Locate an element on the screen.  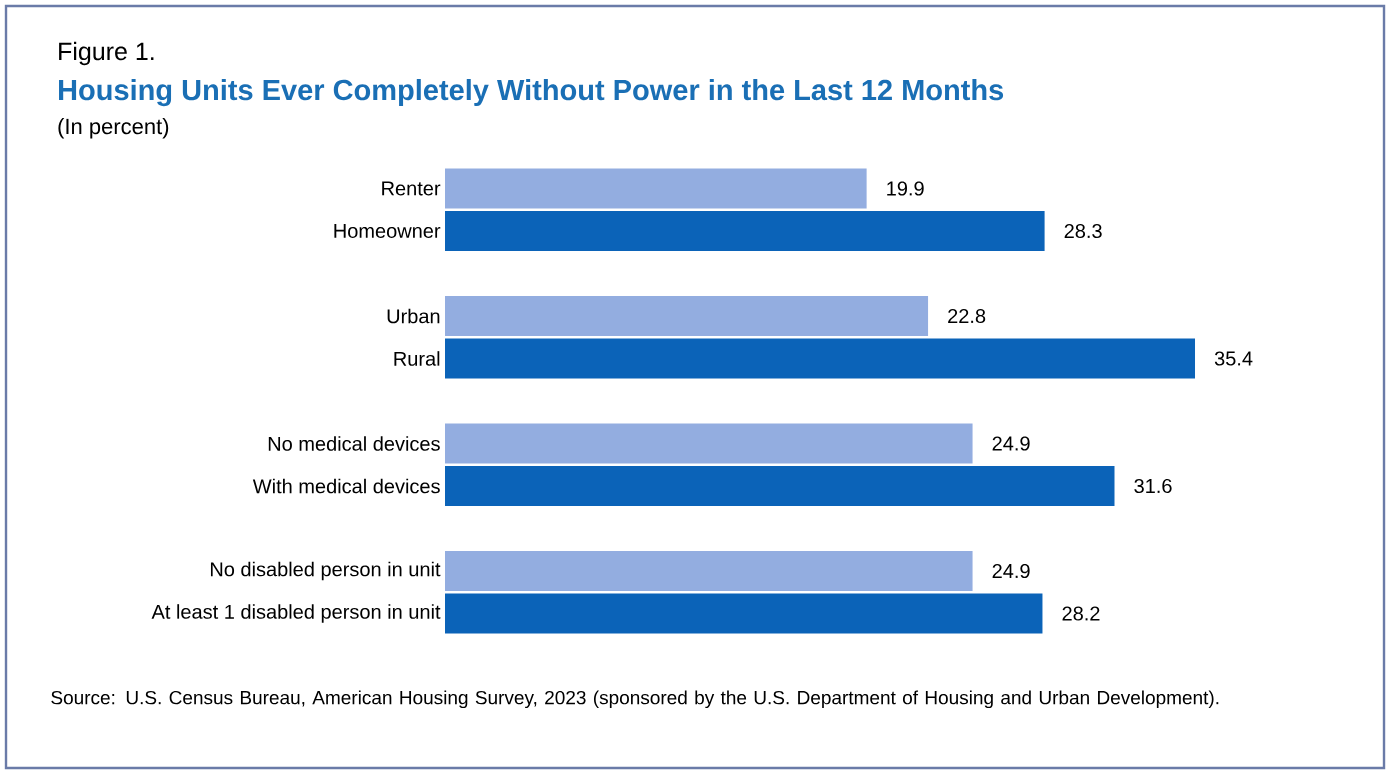
data-label: 19.9 is located at coordinates (905, 188).